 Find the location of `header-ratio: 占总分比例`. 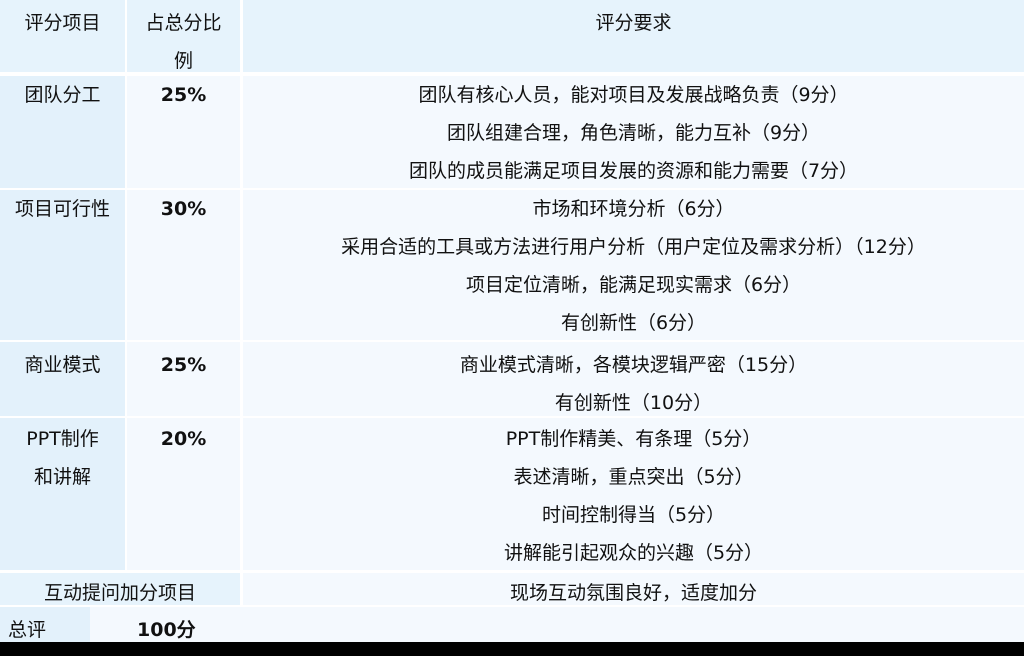

header-ratio: 占总分比例 is located at coordinates (183, 36).